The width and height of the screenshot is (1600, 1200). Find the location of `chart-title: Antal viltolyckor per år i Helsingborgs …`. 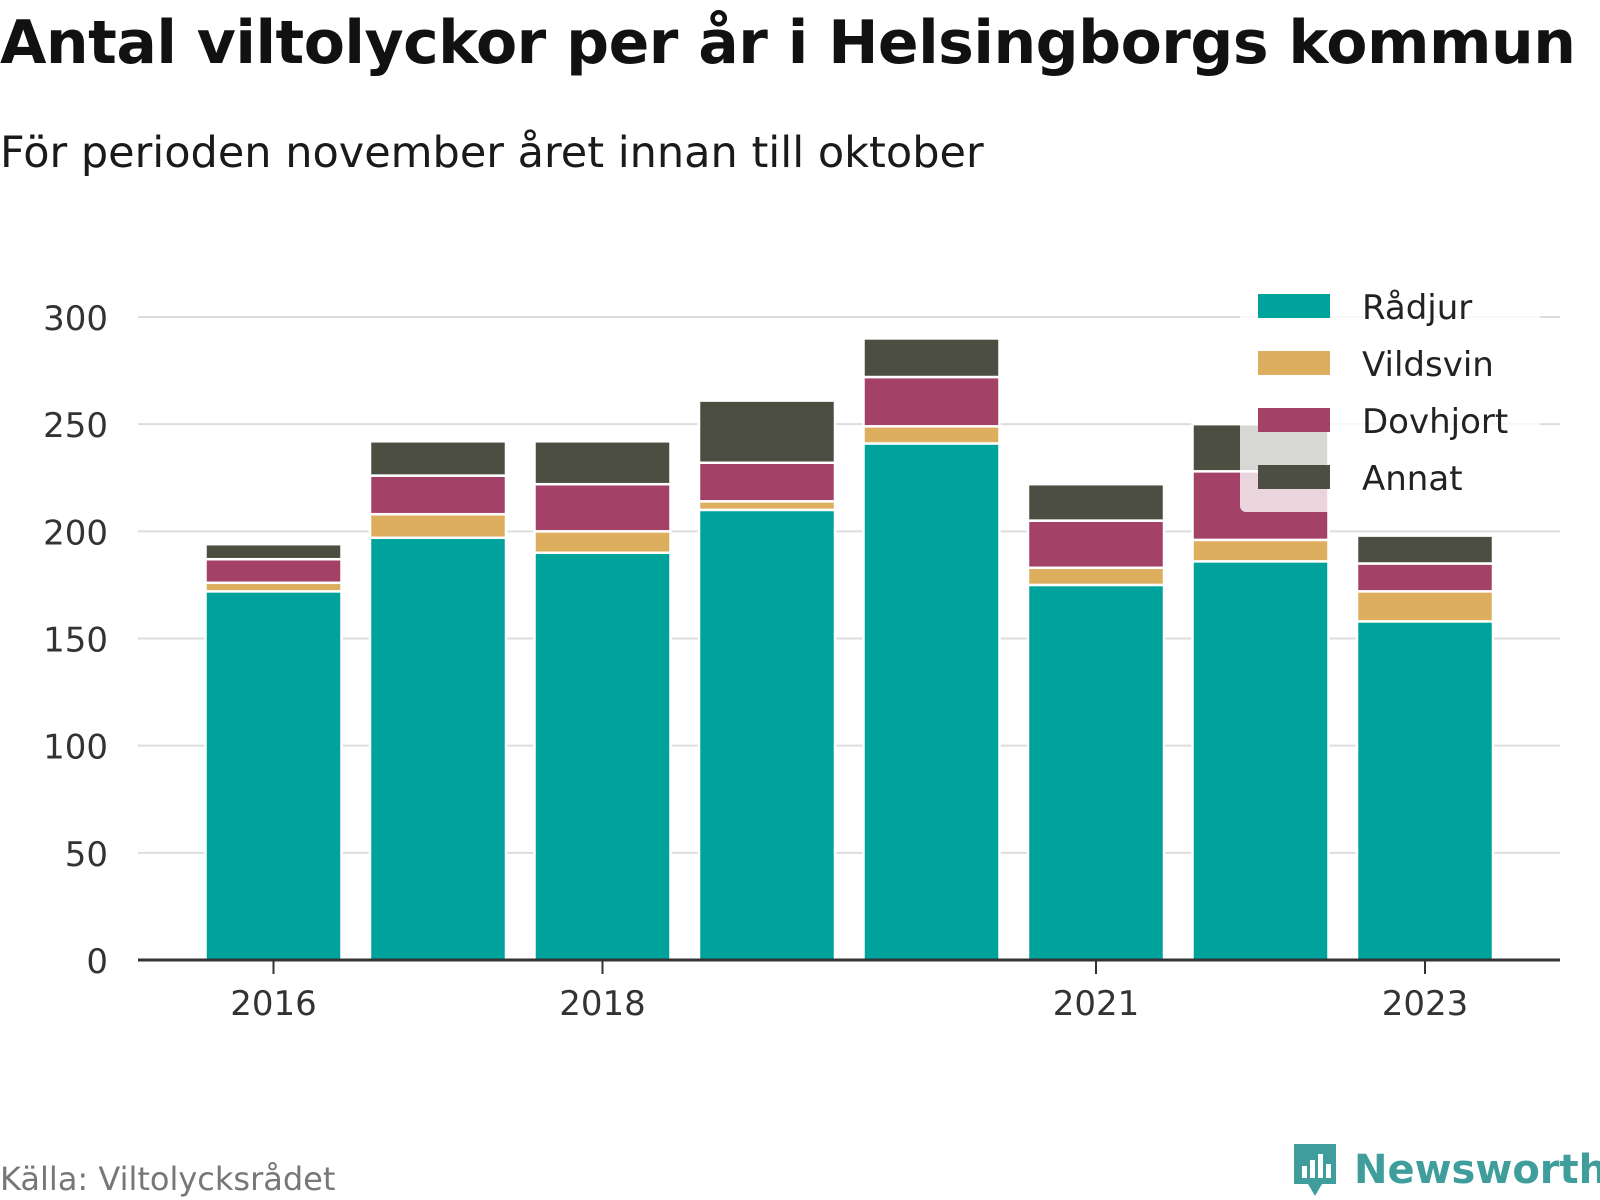

chart-title: Antal viltolyckor per år i Helsingborgs … is located at coordinates (788, 43).